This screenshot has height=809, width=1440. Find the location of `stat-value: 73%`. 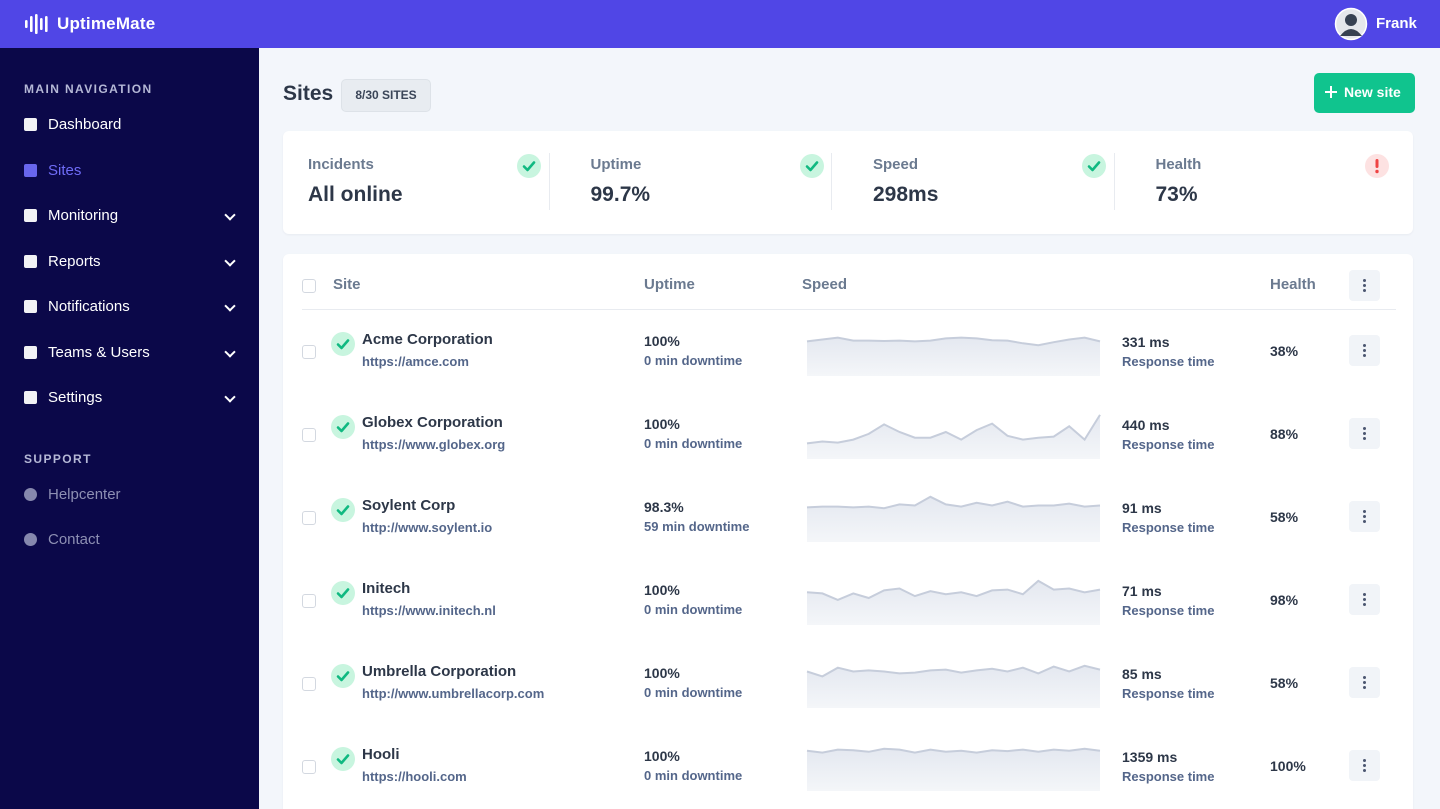

stat-value: 73% is located at coordinates (1176, 194).